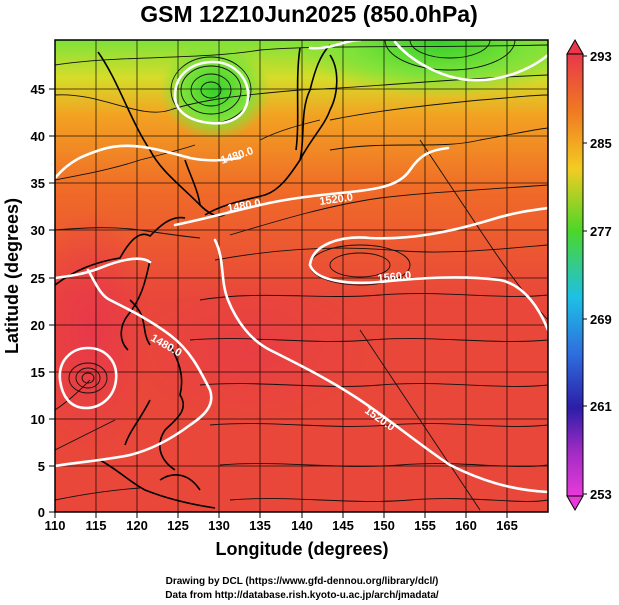 The height and width of the screenshot is (605, 619). Describe the element at coordinates (211, 90) in the screenshot. I see `low-pressure-swirl` at that location.